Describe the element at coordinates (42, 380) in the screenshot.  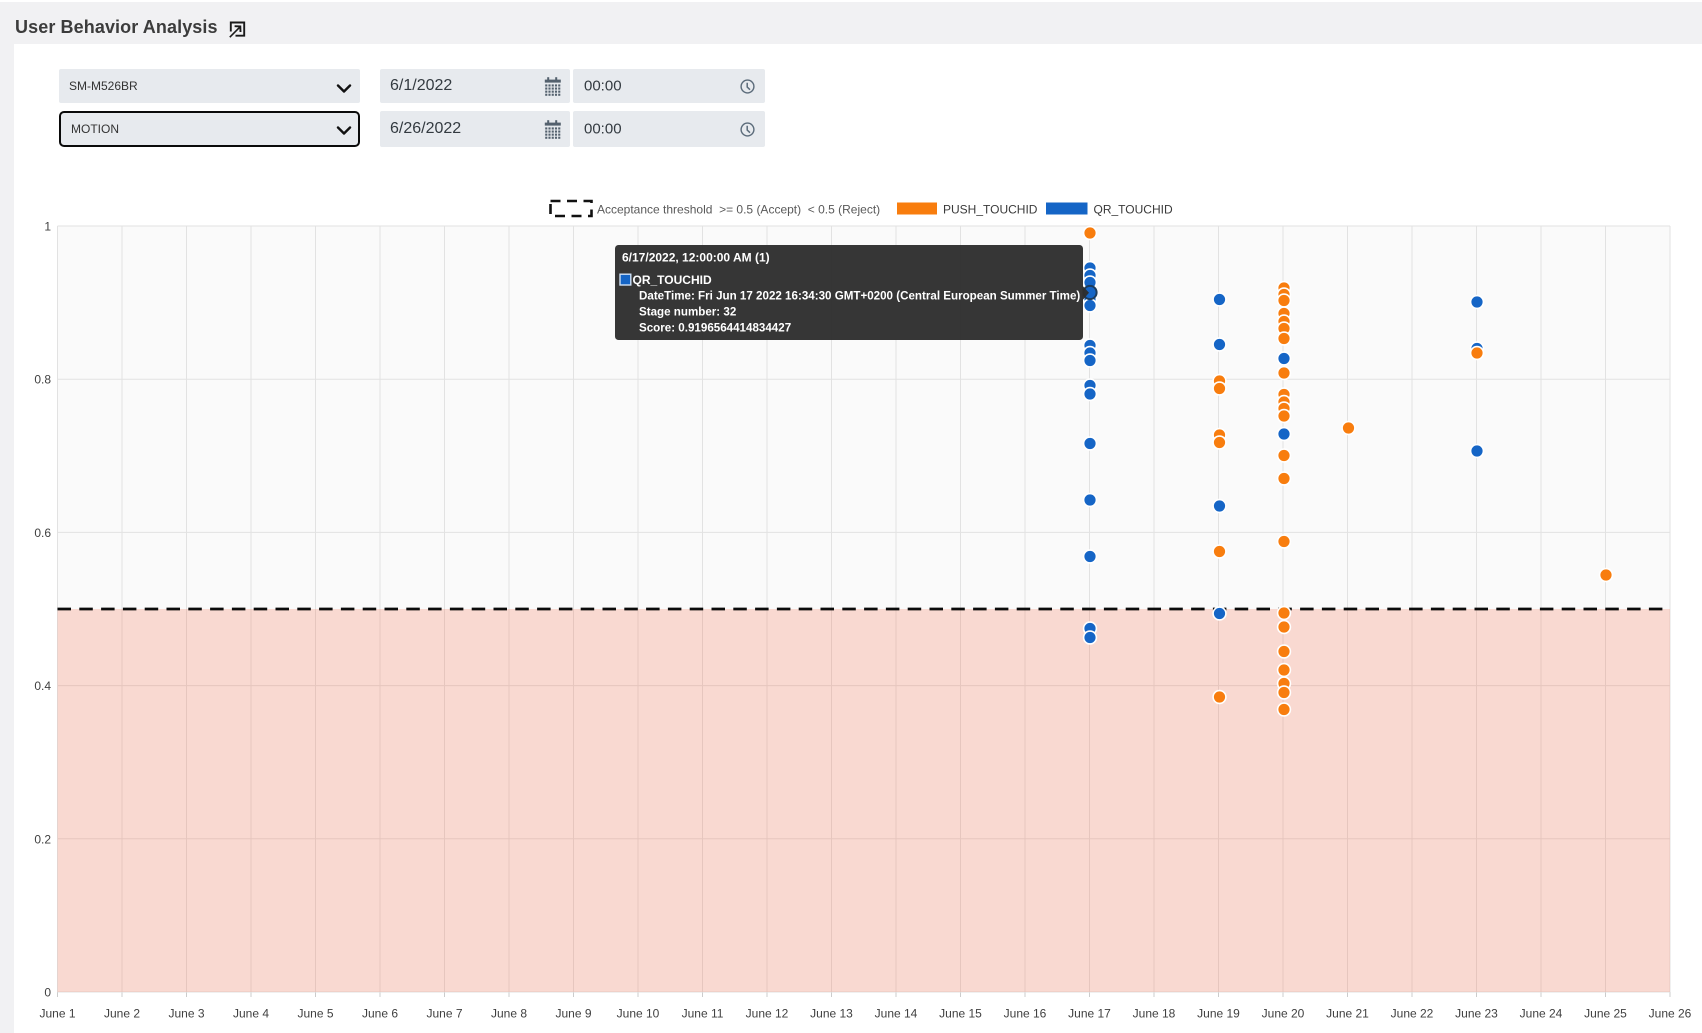
I see `svg-text: 0.8` at that location.